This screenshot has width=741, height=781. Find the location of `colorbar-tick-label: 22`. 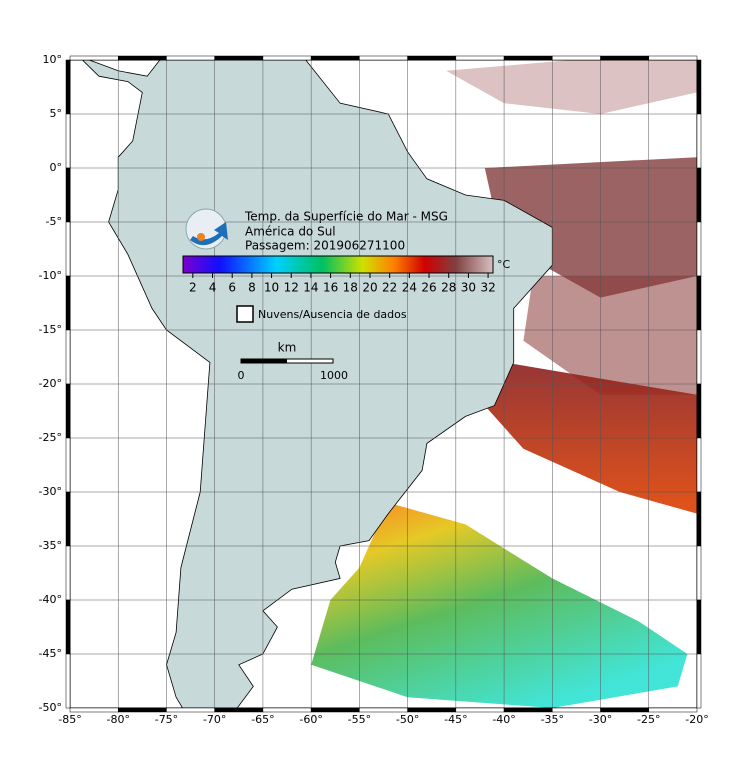

colorbar-tick-label: 22 is located at coordinates (389, 288).